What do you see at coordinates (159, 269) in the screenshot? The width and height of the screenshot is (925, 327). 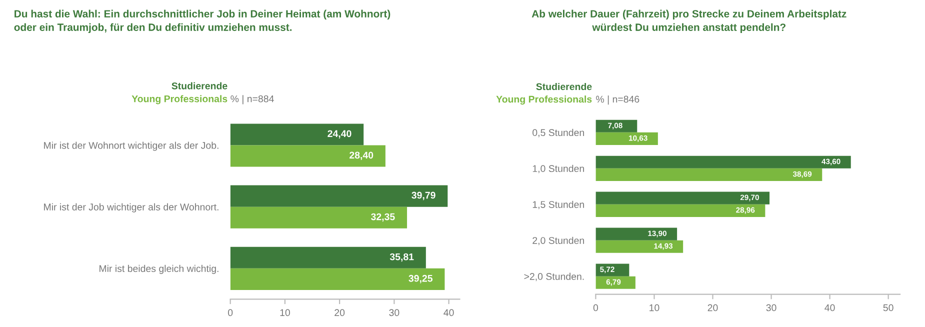 I see `y-tick-label: Mir ist beides gleich wichtig.` at bounding box center [159, 269].